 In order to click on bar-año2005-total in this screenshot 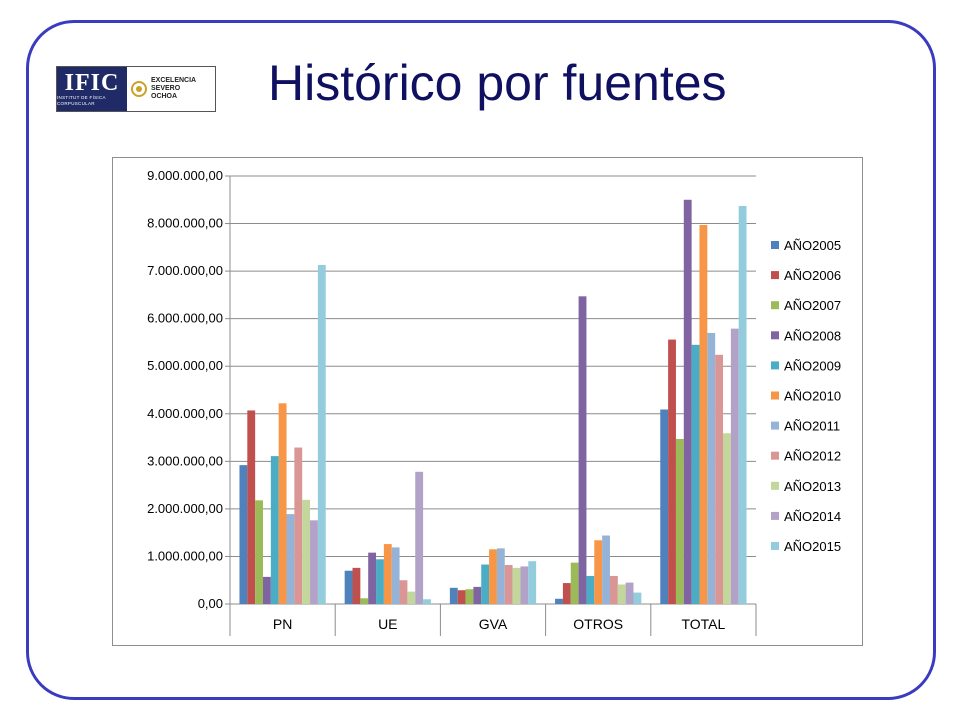, I will do `click(664, 506)`.